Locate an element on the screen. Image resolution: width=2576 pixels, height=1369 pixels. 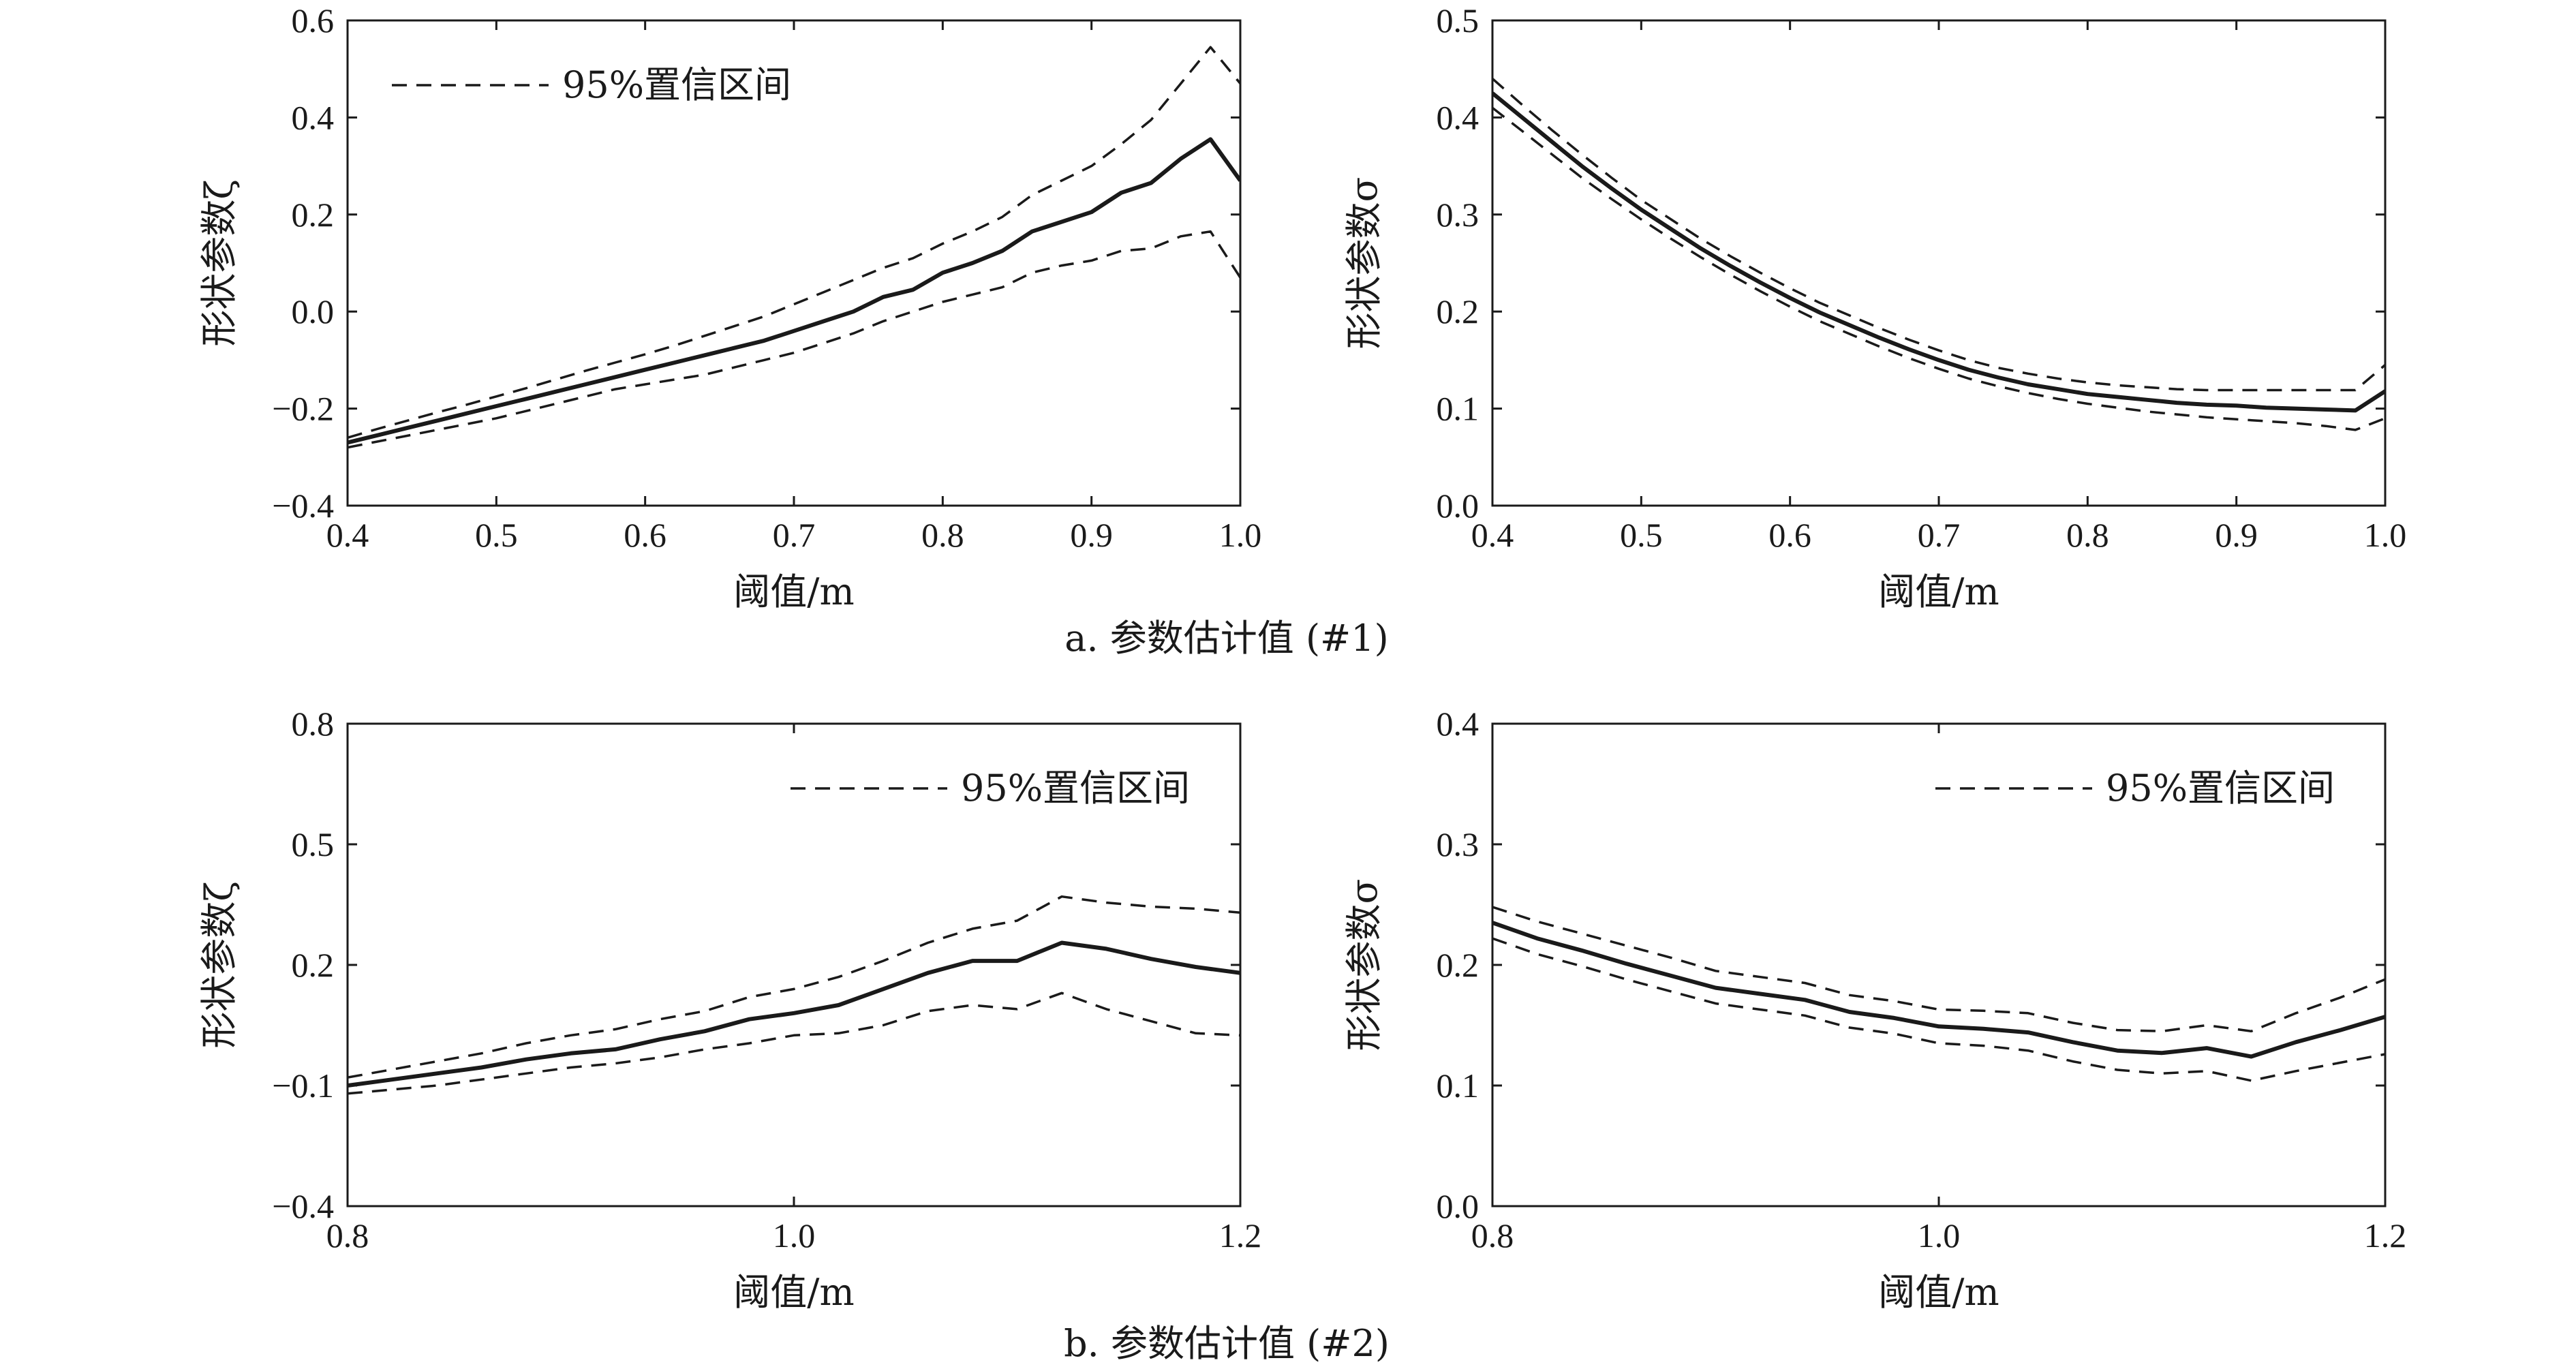
y-tick-label: 0.6 is located at coordinates (313, 20).